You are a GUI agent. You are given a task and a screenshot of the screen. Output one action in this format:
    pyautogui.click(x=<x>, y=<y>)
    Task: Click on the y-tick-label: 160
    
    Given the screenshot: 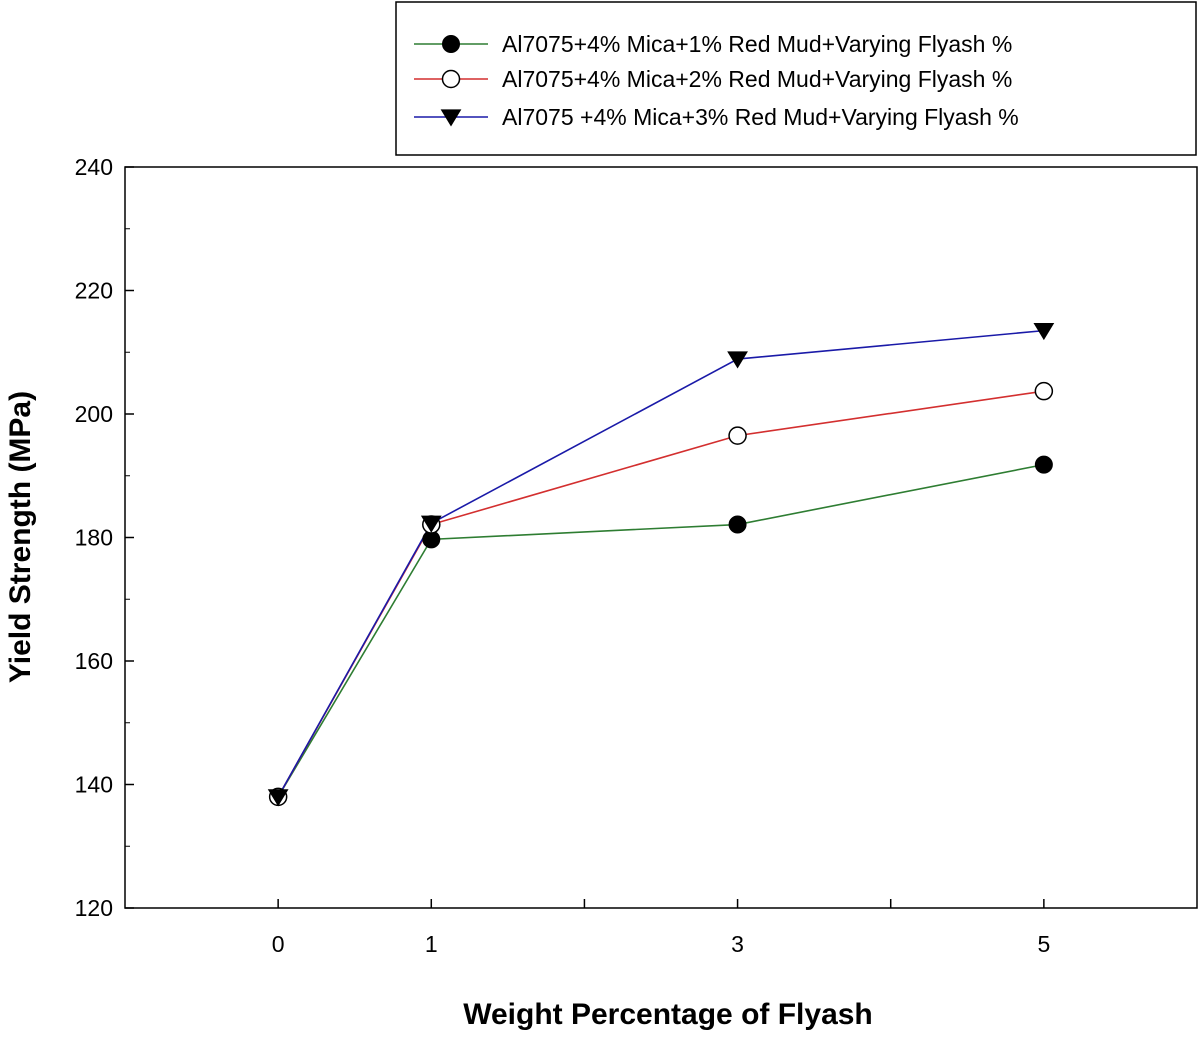 What is the action you would take?
    pyautogui.click(x=94, y=661)
    